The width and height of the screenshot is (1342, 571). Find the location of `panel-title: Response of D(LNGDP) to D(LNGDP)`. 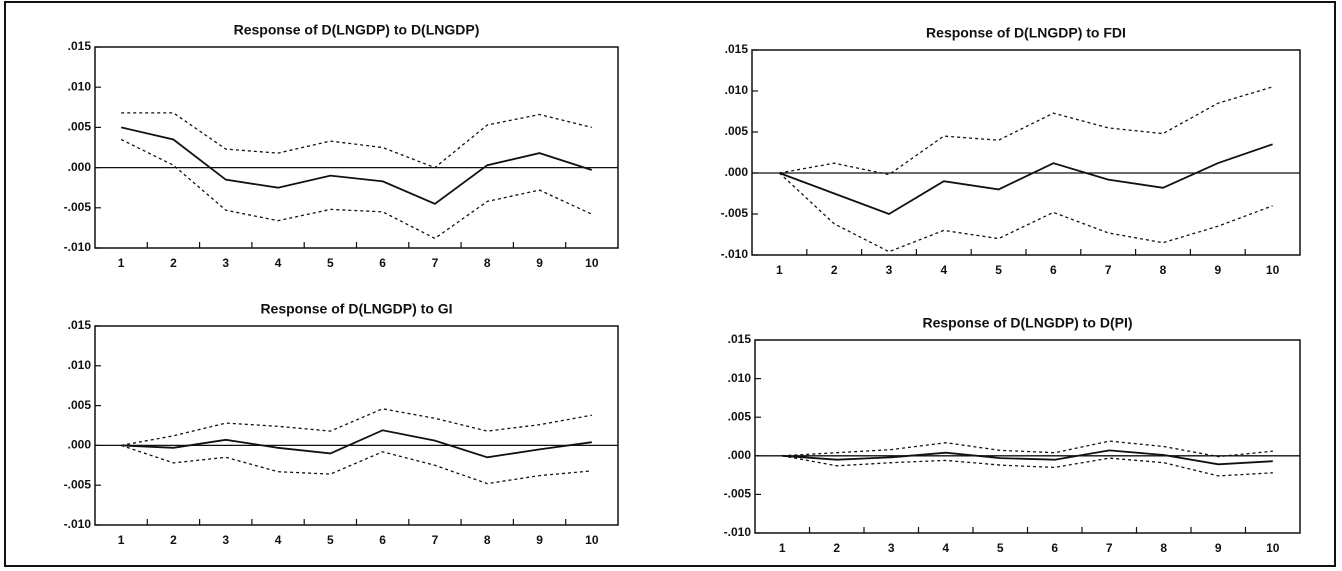

panel-title: Response of D(LNGDP) to D(LNGDP) is located at coordinates (357, 30).